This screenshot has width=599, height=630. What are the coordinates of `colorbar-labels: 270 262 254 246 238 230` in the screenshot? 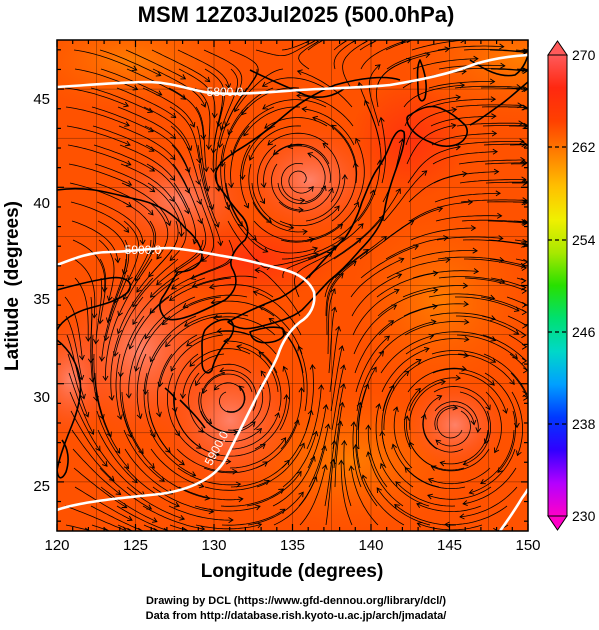 It's located at (584, 285).